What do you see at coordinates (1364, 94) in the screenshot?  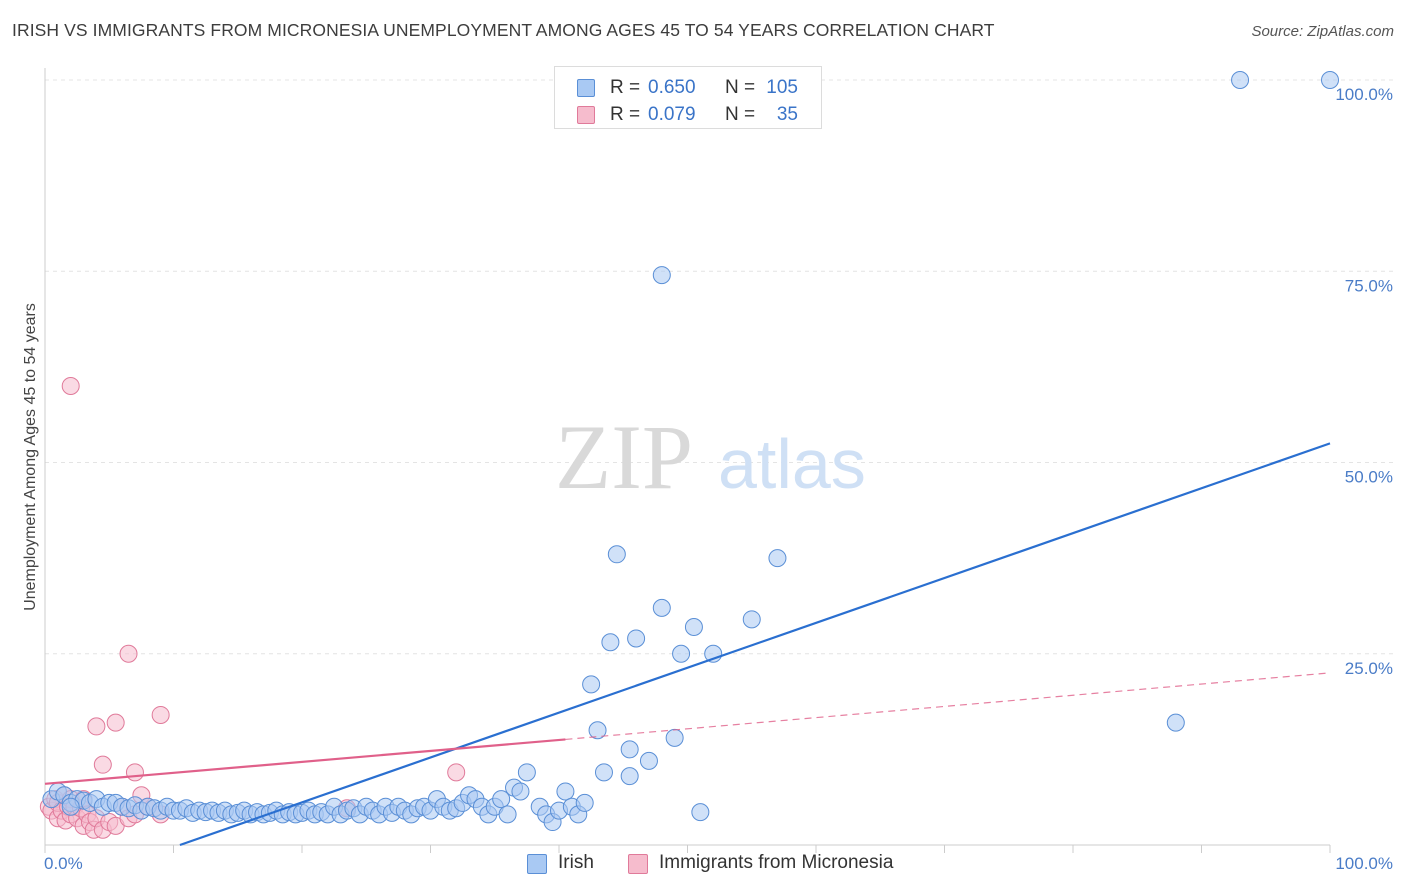 I see `y-tick-label: 100.0%` at bounding box center [1364, 94].